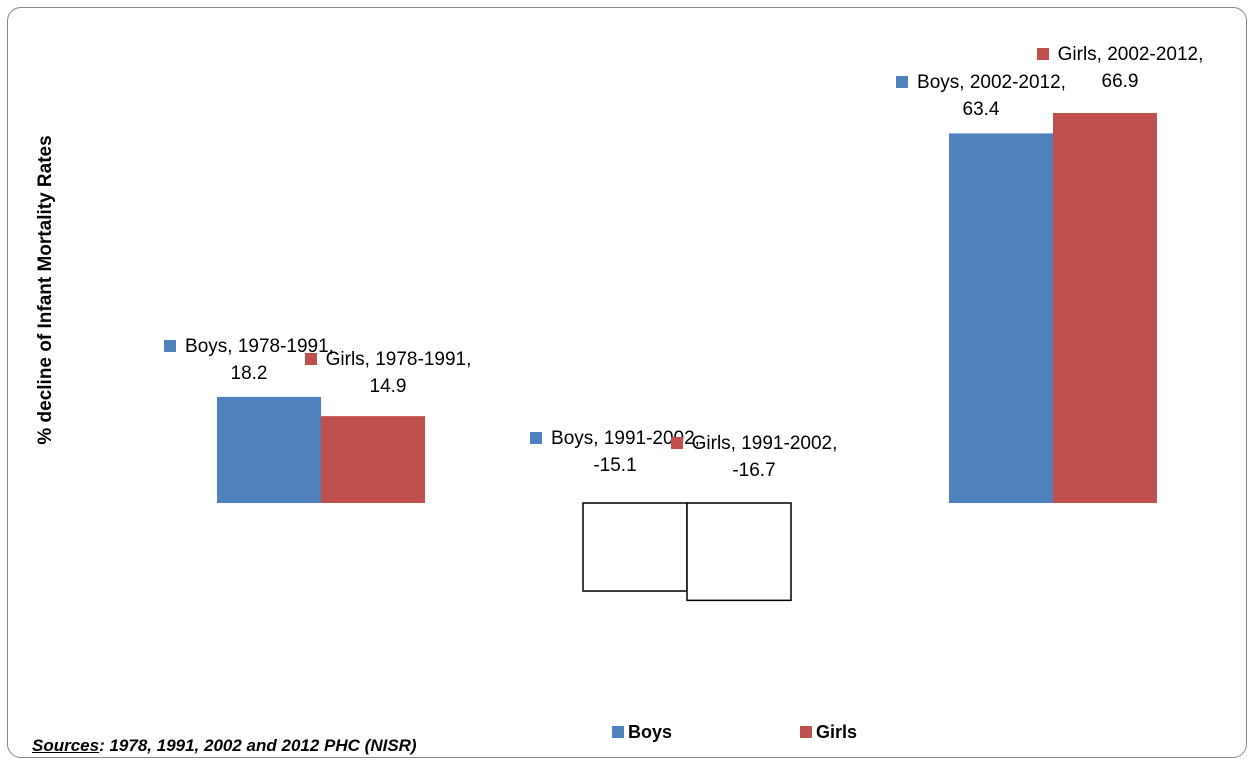 The height and width of the screenshot is (765, 1255). I want to click on source-text: : 1978, 1991, 2002 and 2012 PHC (NISR), so click(258, 745).